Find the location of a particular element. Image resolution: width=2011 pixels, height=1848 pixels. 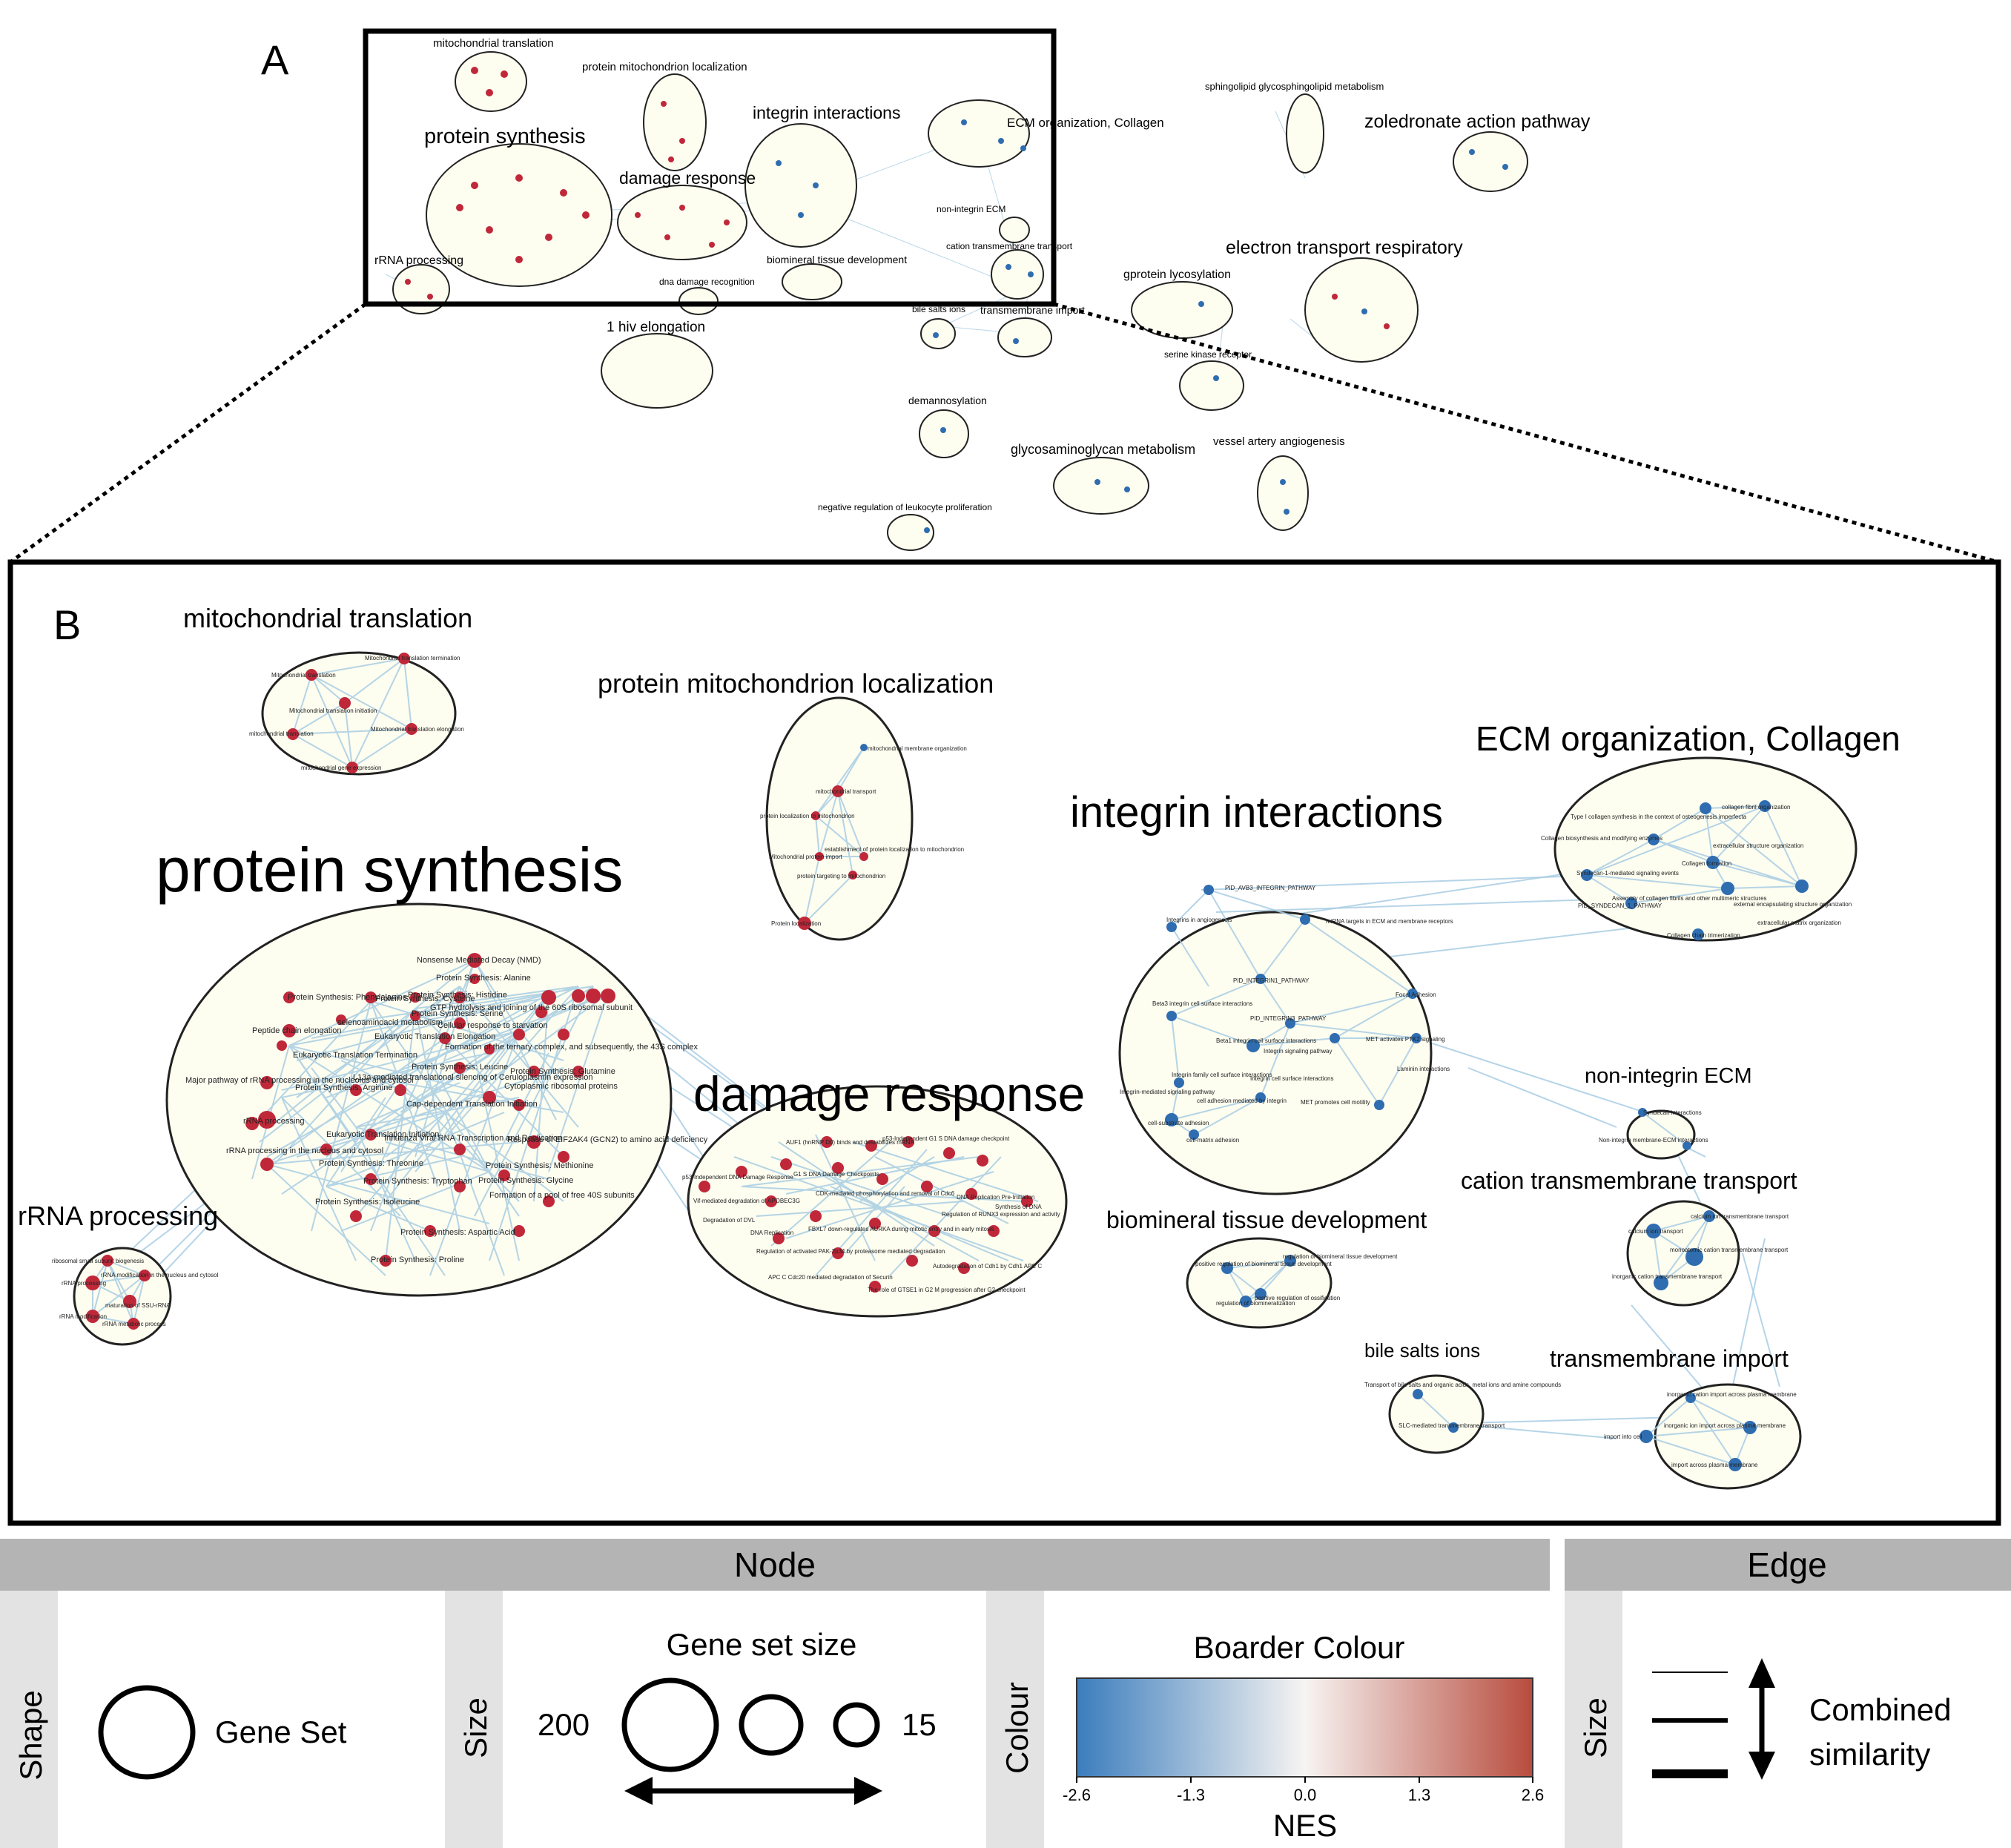

node-label: import across plasma membrane is located at coordinates (1715, 1465).